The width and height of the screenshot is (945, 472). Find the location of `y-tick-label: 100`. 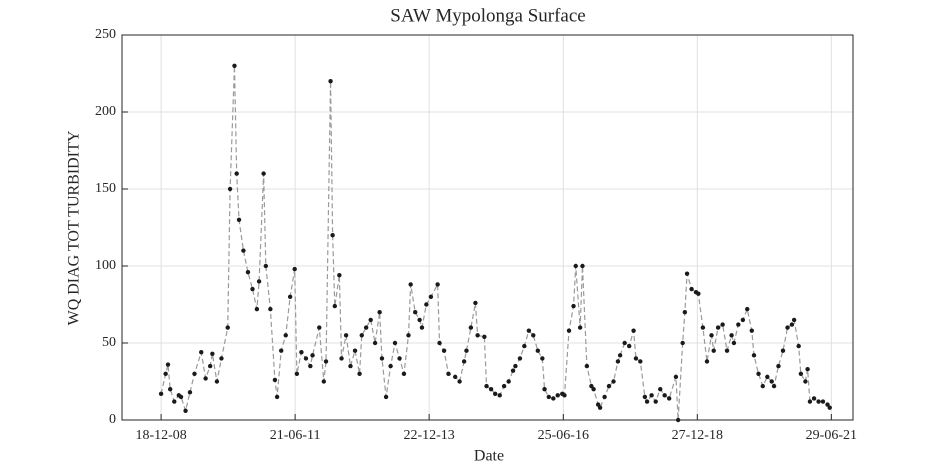

y-tick-label: 100 is located at coordinates (105, 265).